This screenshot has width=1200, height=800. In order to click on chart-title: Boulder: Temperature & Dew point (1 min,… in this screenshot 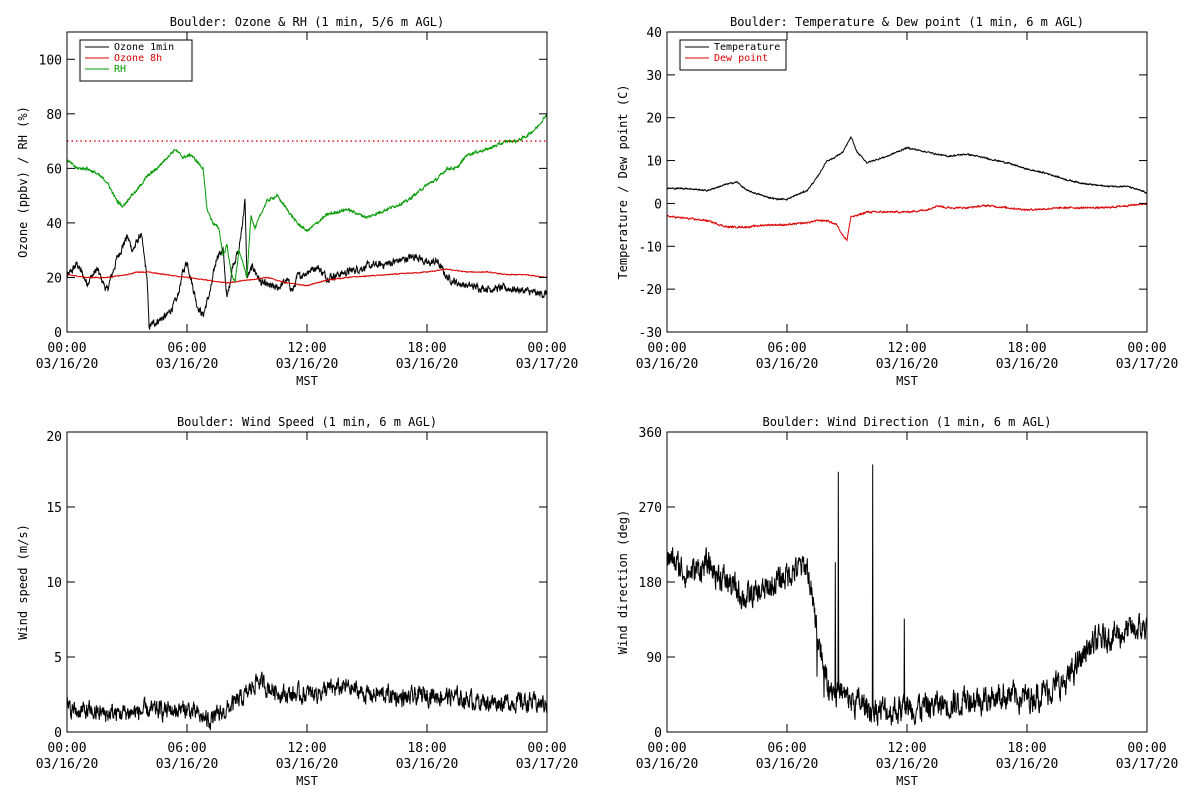, I will do `click(907, 22)`.